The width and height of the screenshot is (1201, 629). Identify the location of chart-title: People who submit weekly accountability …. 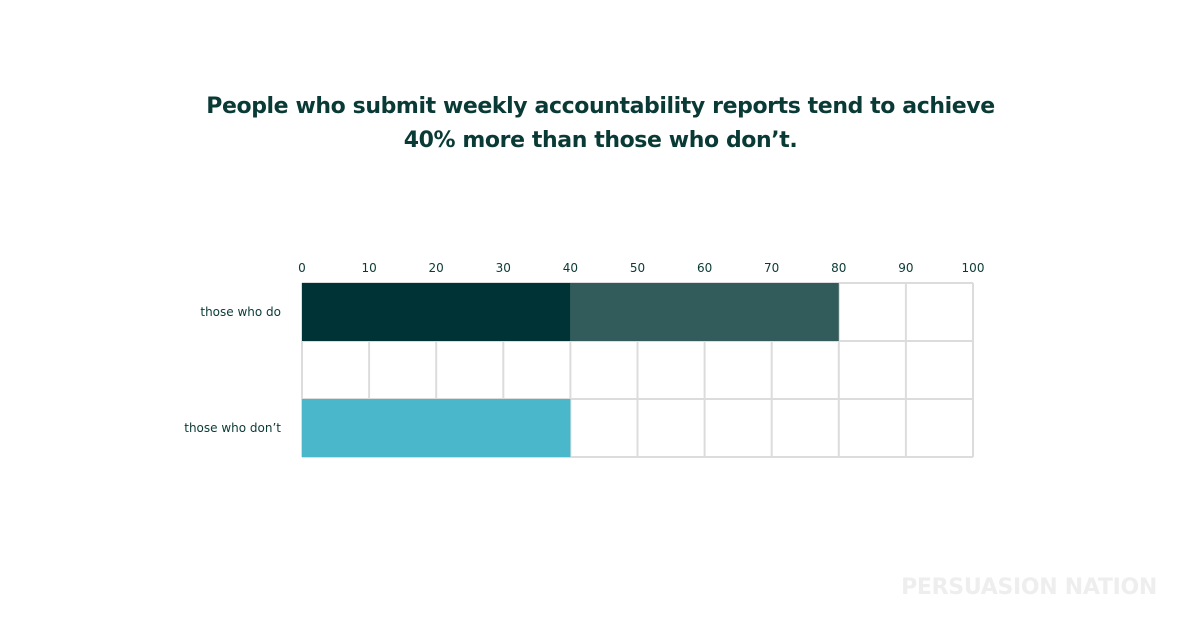
(600, 124).